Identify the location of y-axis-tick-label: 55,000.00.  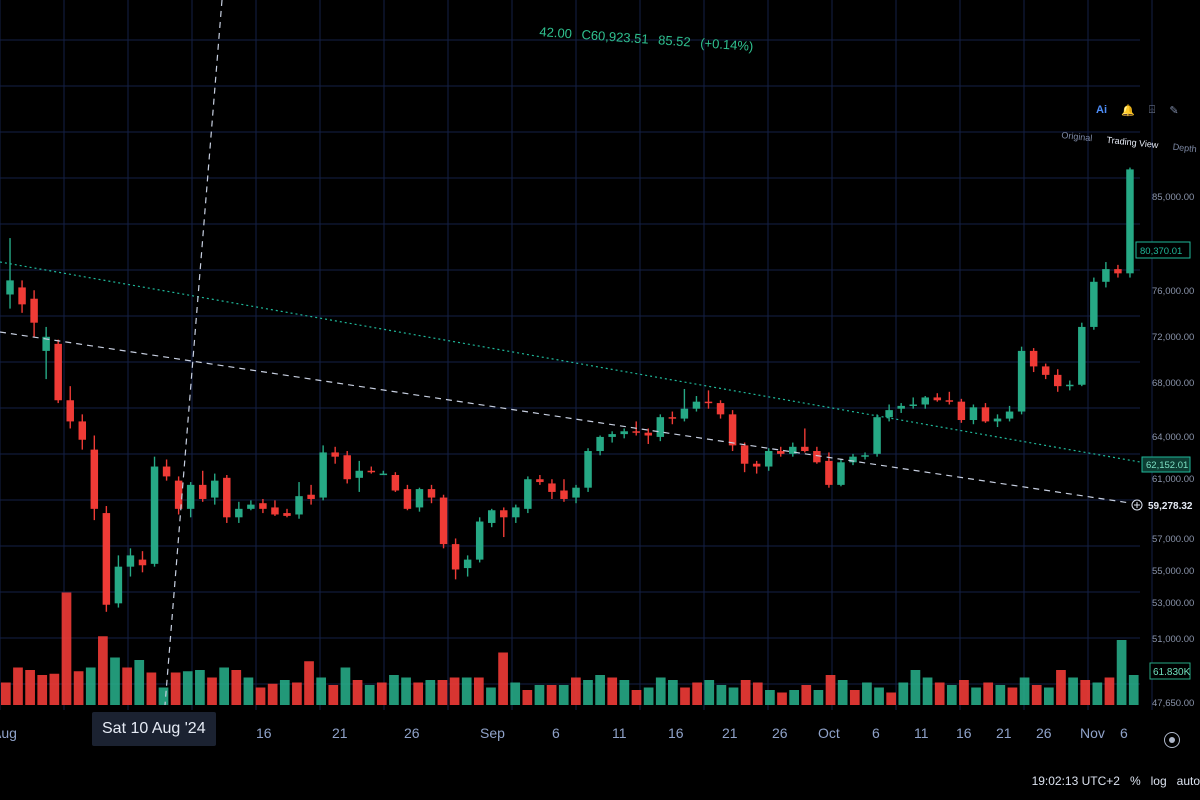
(1173, 571).